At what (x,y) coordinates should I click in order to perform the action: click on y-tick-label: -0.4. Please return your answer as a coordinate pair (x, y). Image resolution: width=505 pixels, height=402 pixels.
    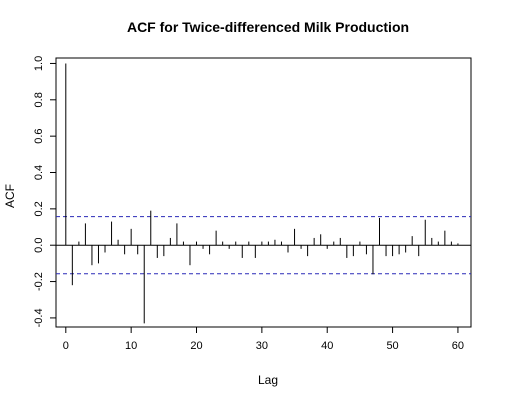
    Looking at the image, I should click on (39, 317).